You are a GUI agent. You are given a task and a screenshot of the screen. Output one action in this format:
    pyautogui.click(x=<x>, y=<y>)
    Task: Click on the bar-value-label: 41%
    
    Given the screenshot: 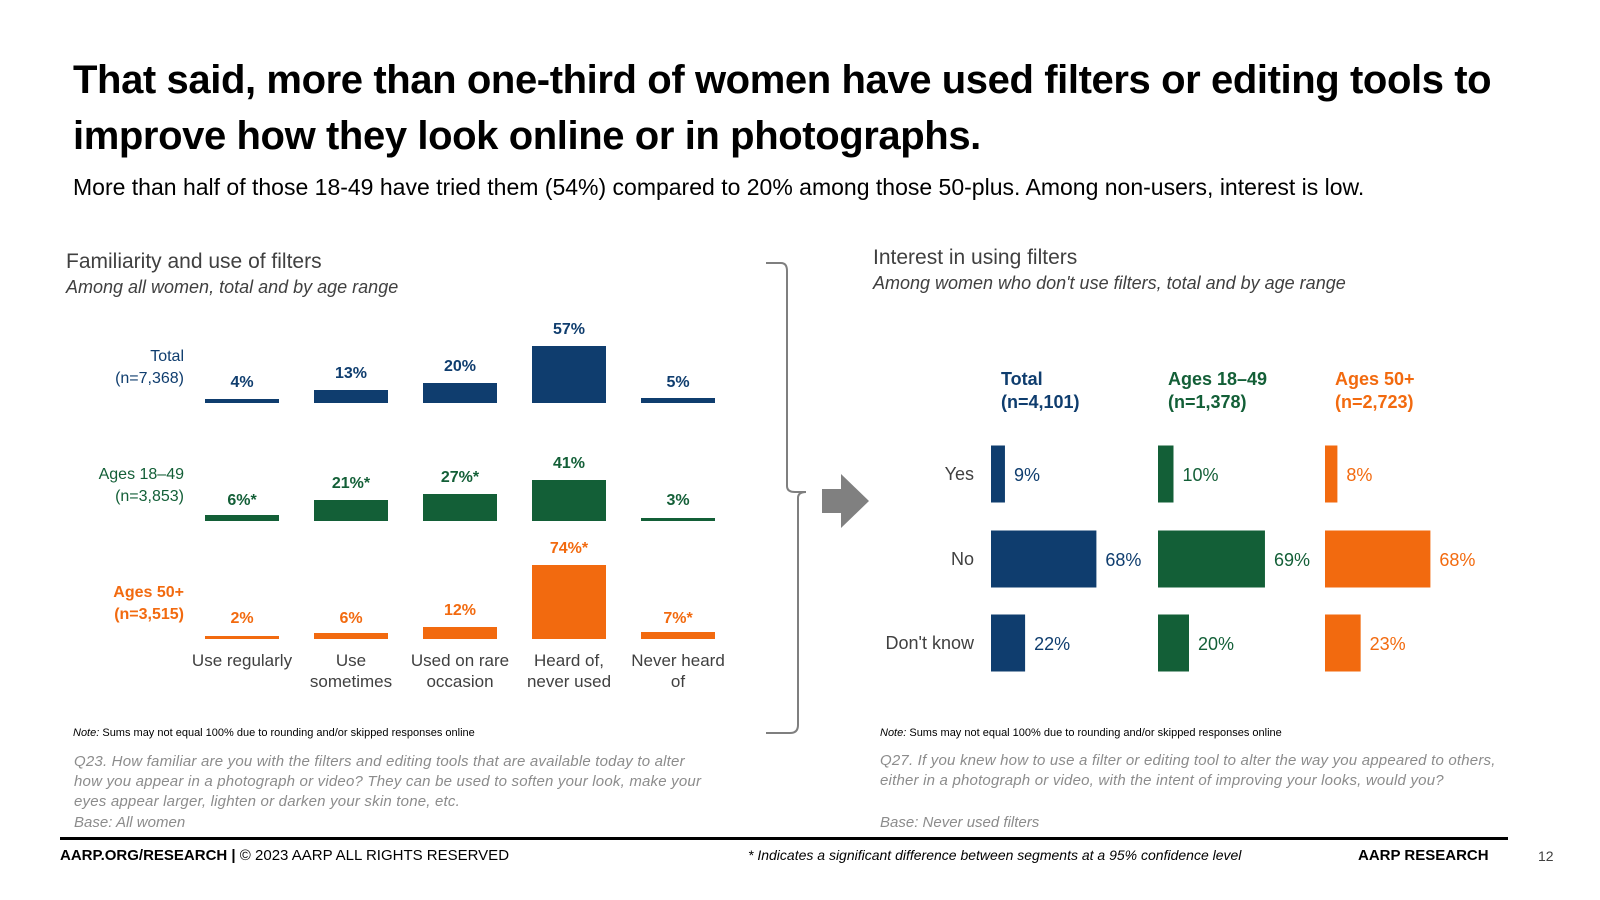 What is the action you would take?
    pyautogui.click(x=569, y=463)
    